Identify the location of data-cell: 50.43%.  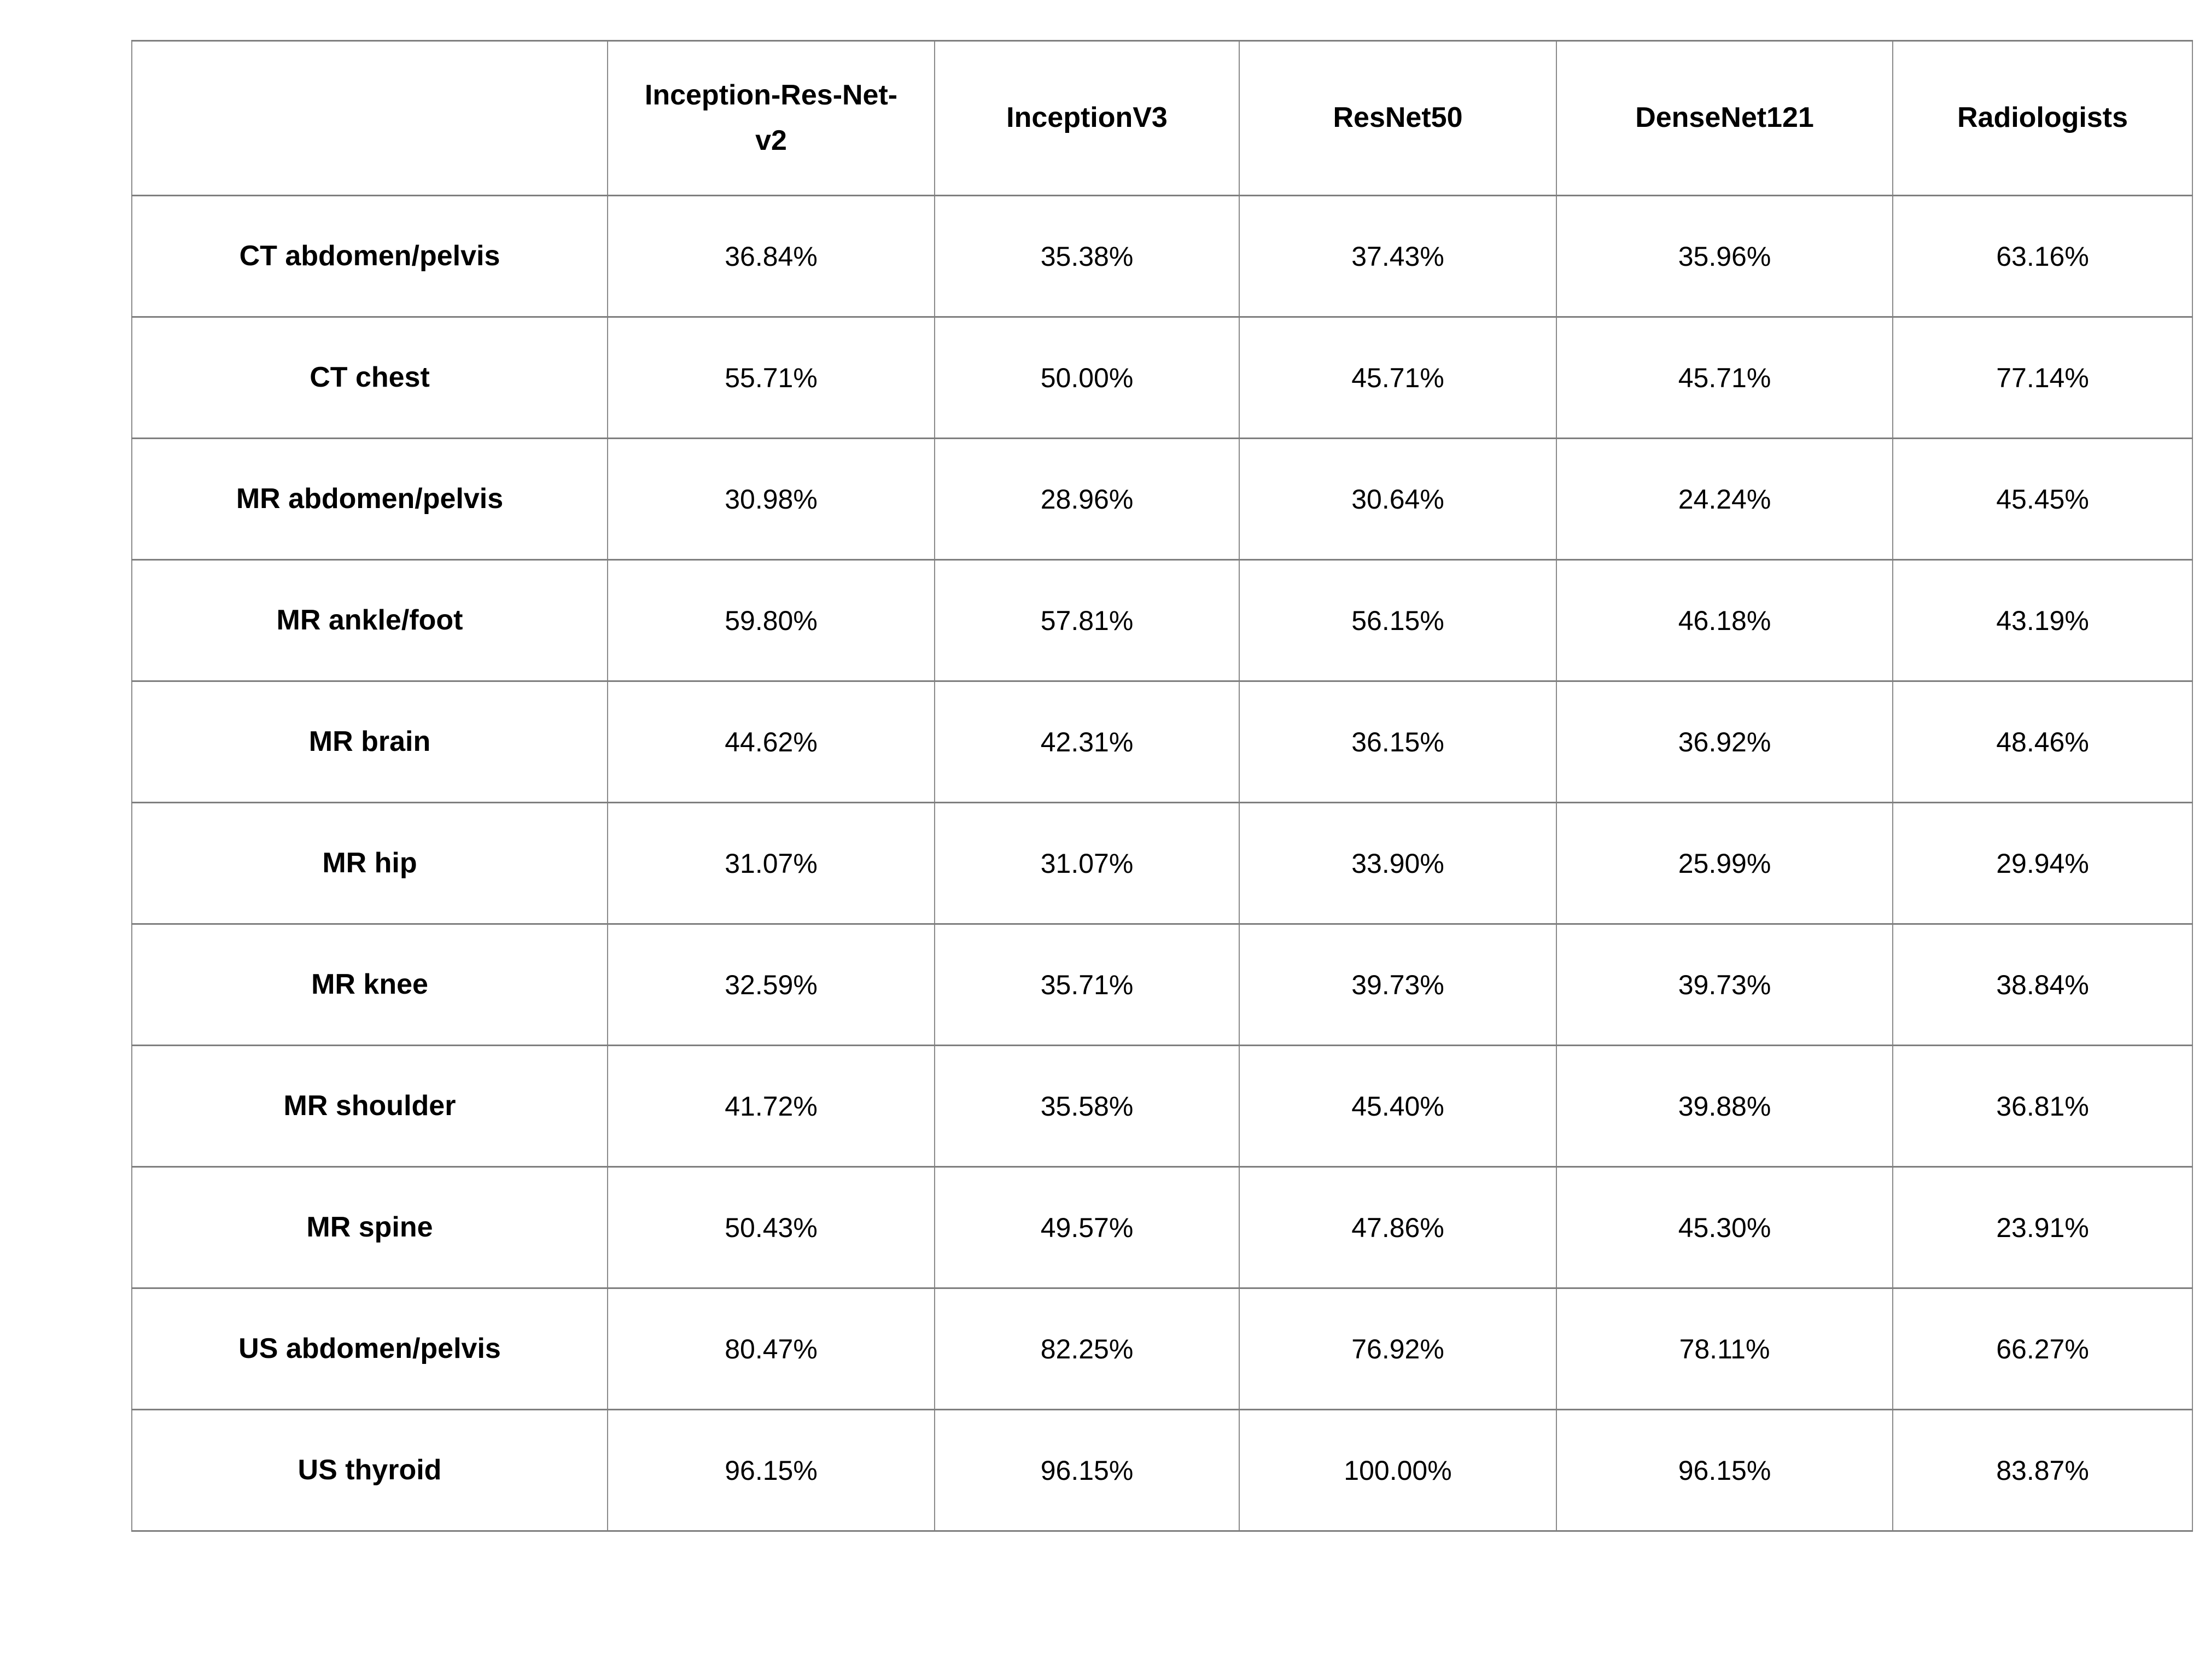
(771, 1227).